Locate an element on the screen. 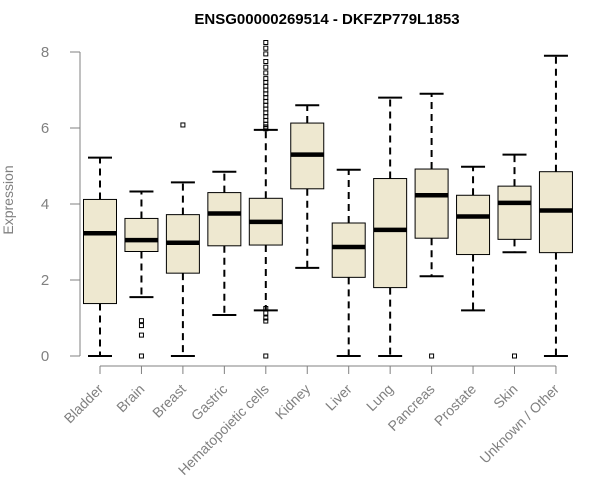  x-tick-label: Breast is located at coordinates (169, 401).